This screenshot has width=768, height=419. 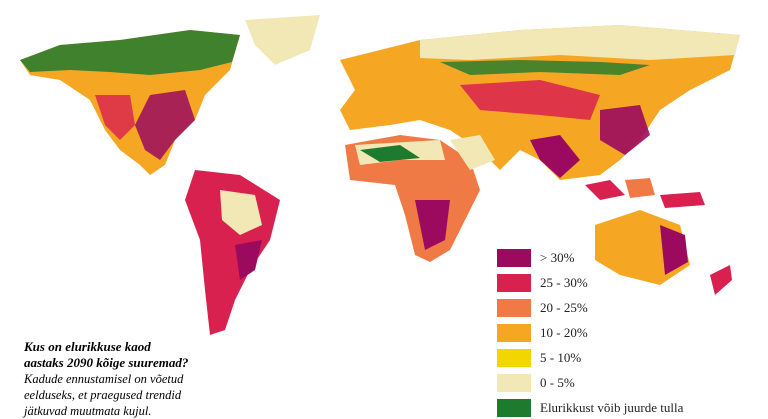 What do you see at coordinates (580, 42) in the screenshot?
I see `siberia` at bounding box center [580, 42].